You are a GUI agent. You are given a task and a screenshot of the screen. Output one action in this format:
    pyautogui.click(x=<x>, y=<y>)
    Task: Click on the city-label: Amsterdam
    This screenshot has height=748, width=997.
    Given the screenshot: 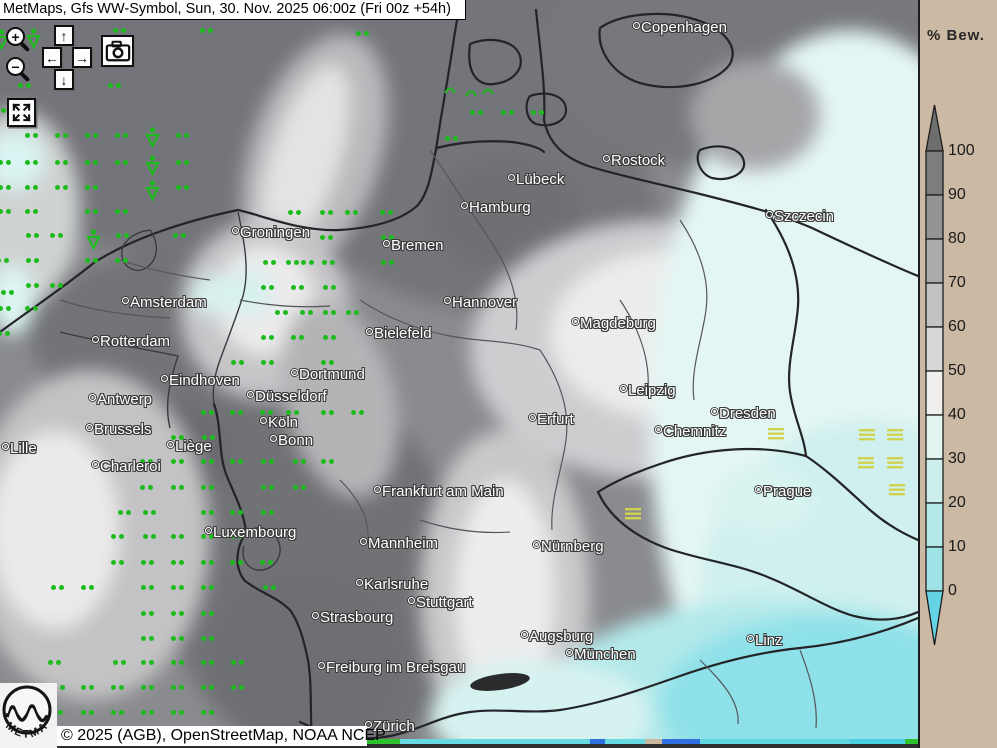 What is the action you would take?
    pyautogui.click(x=164, y=302)
    